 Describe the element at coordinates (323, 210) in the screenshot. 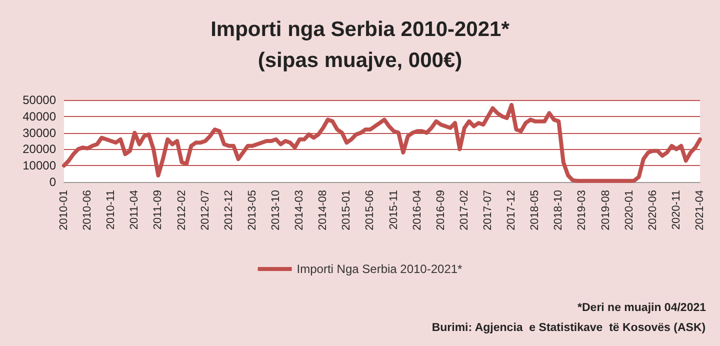

I see `x-tick-label: 2014-08` at that location.